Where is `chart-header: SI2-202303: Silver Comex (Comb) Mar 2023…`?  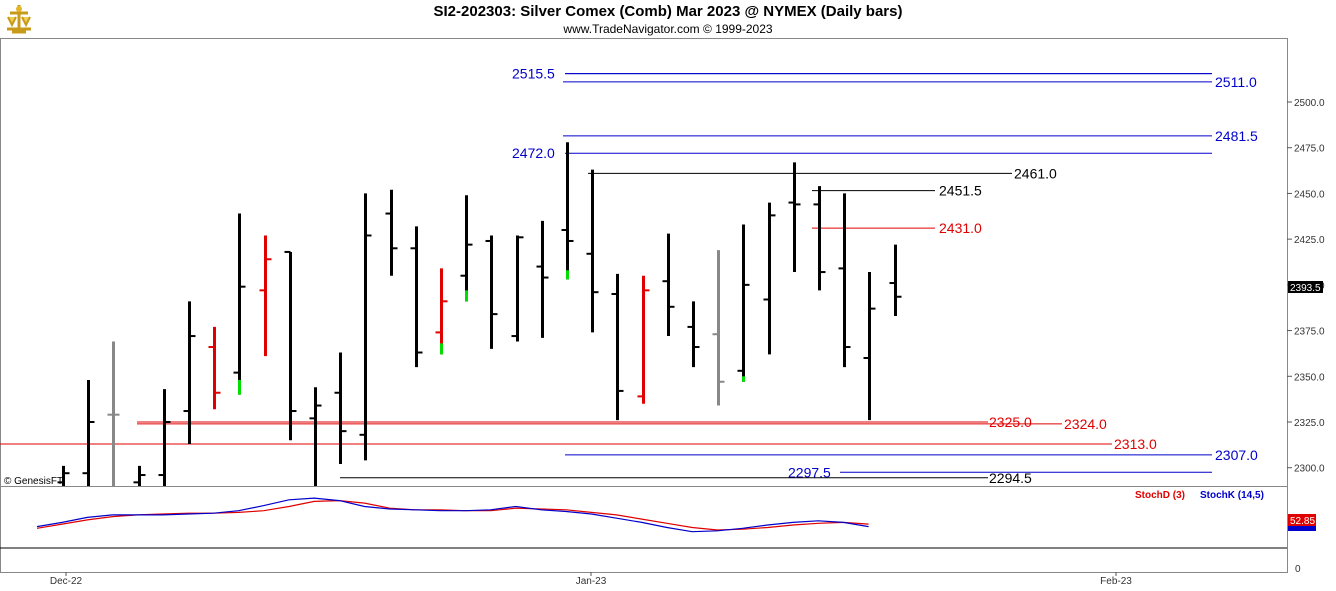 chart-header: SI2-202303: Silver Comex (Comb) Mar 2023… is located at coordinates (668, 19).